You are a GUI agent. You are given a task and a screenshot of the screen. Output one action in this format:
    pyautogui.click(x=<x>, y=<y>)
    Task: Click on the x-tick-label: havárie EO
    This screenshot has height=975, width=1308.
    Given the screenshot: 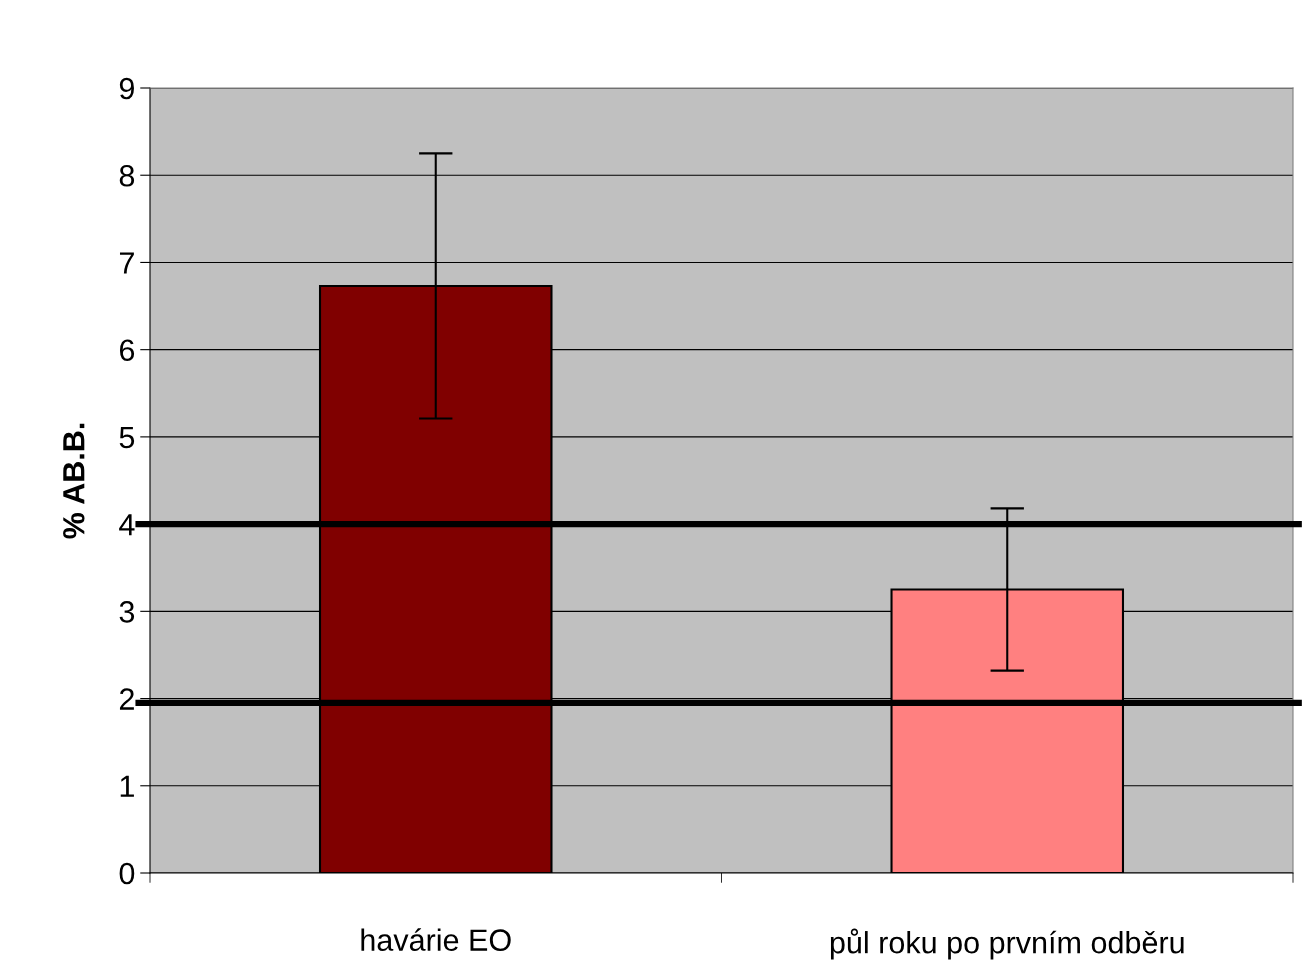 What is the action you would take?
    pyautogui.click(x=436, y=939)
    